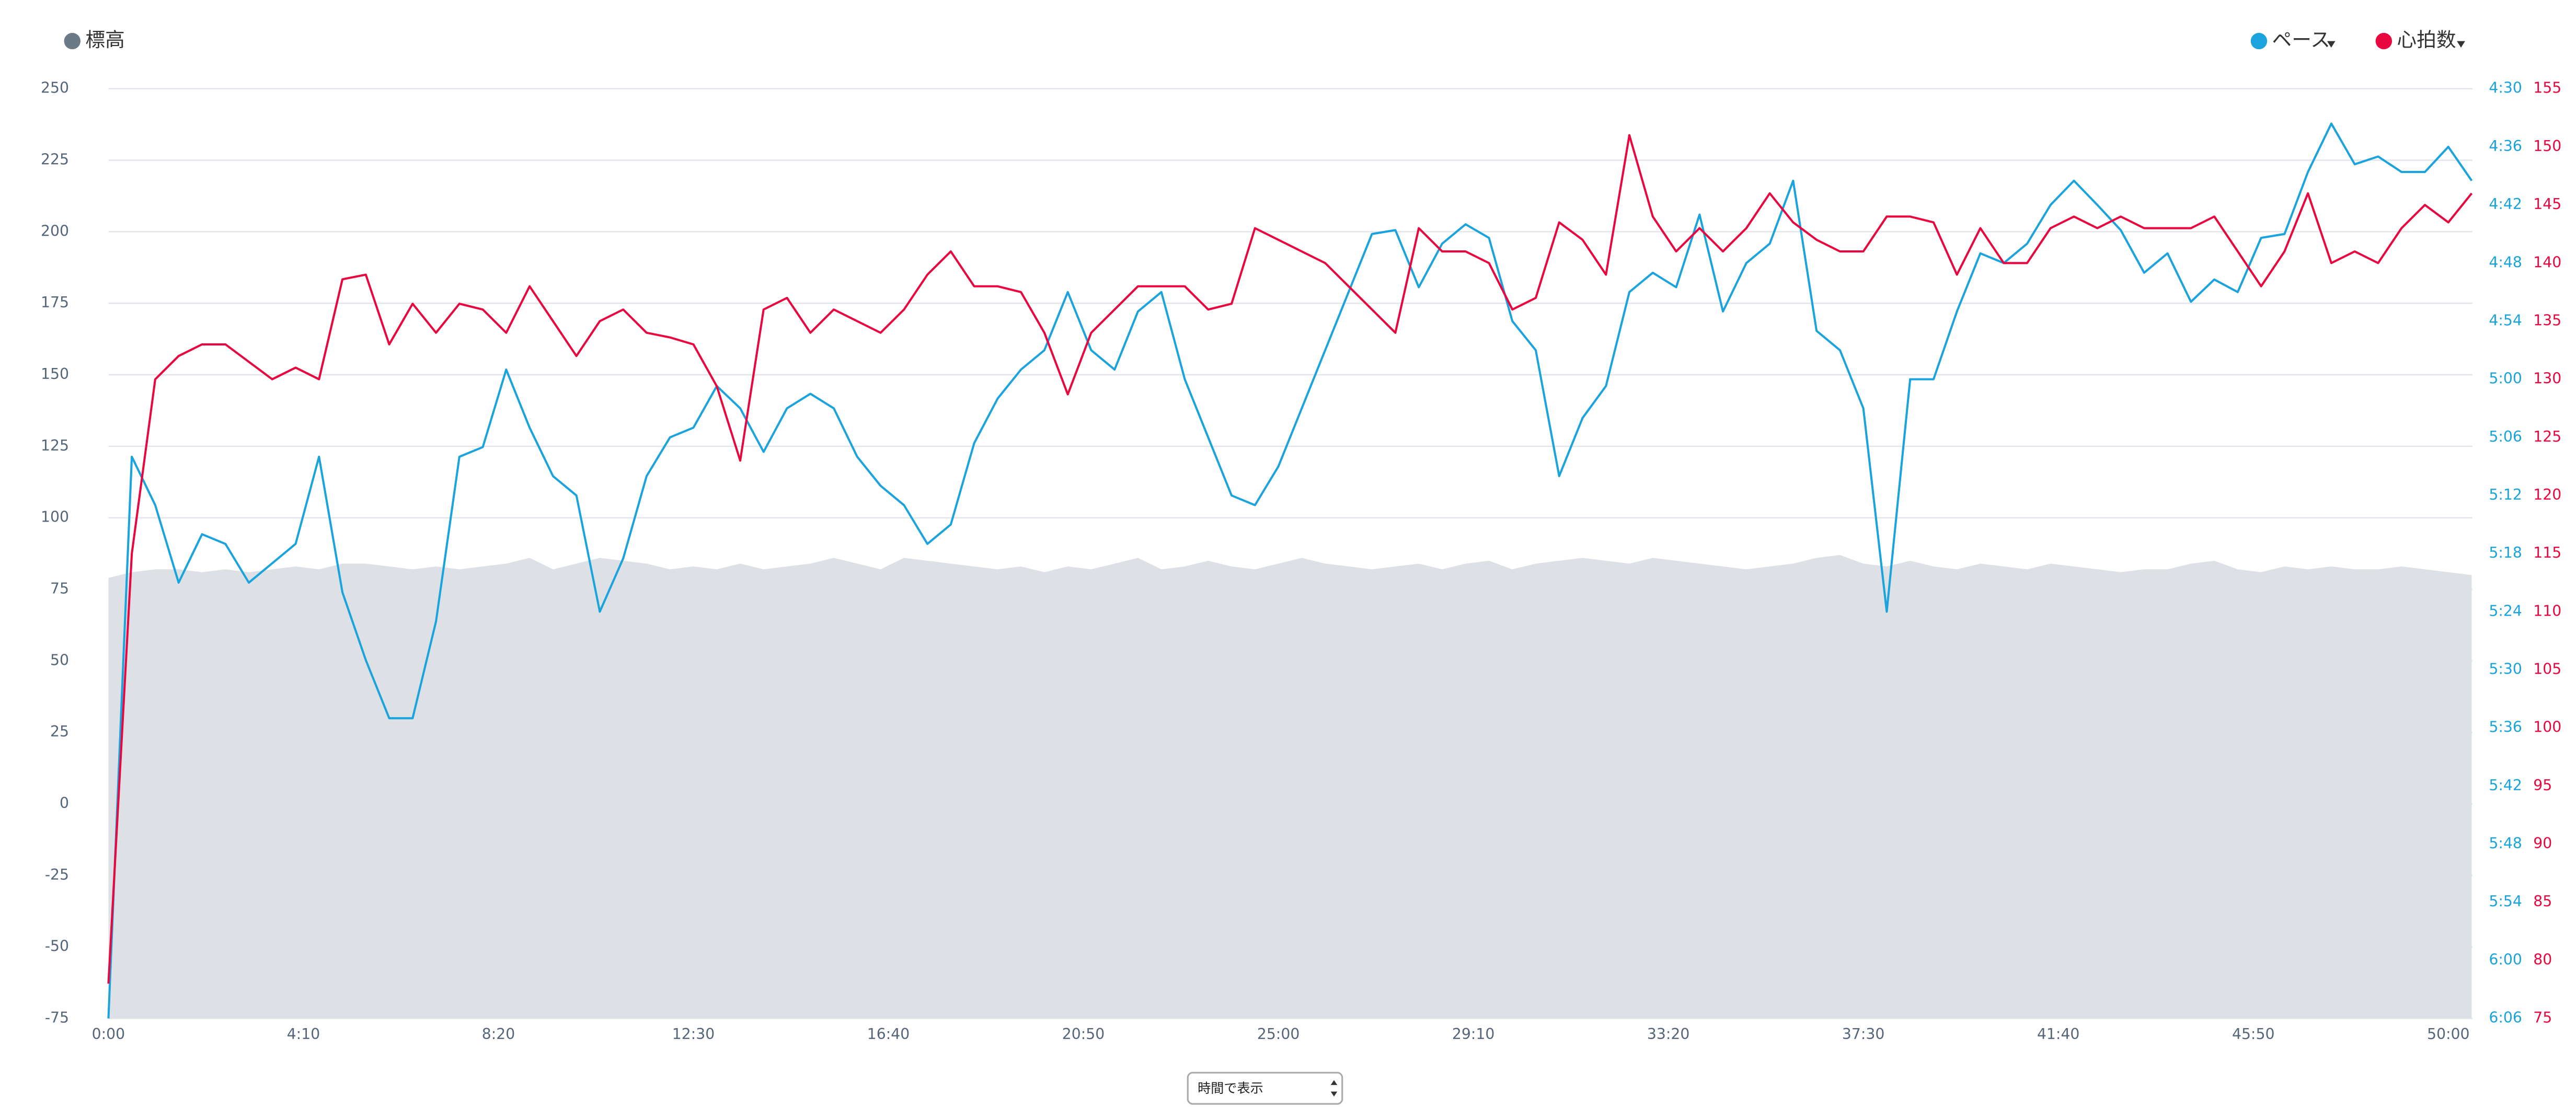 This screenshot has width=2576, height=1107. What do you see at coordinates (2505, 378) in the screenshot?
I see `y2-tick-label: 5:00` at bounding box center [2505, 378].